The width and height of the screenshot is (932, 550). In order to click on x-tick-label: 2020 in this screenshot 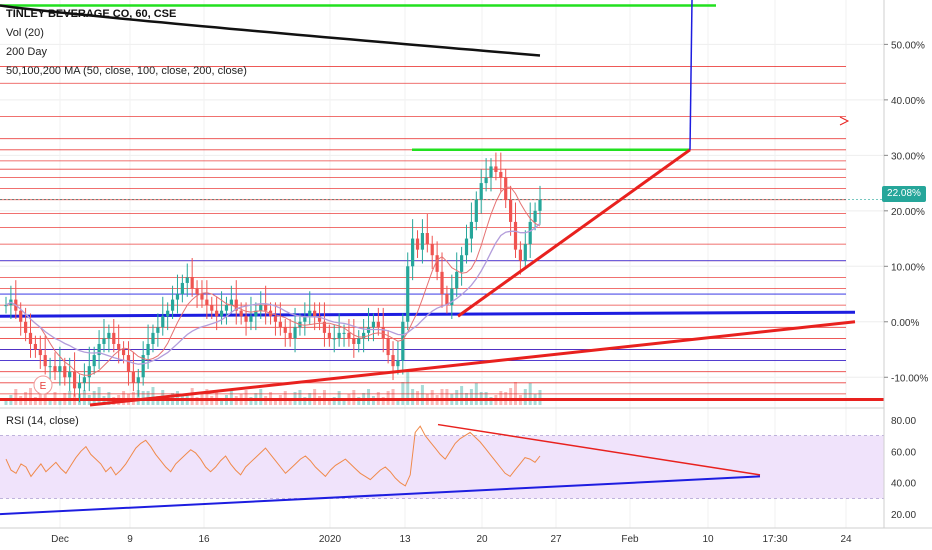, I will do `click(330, 539)`.